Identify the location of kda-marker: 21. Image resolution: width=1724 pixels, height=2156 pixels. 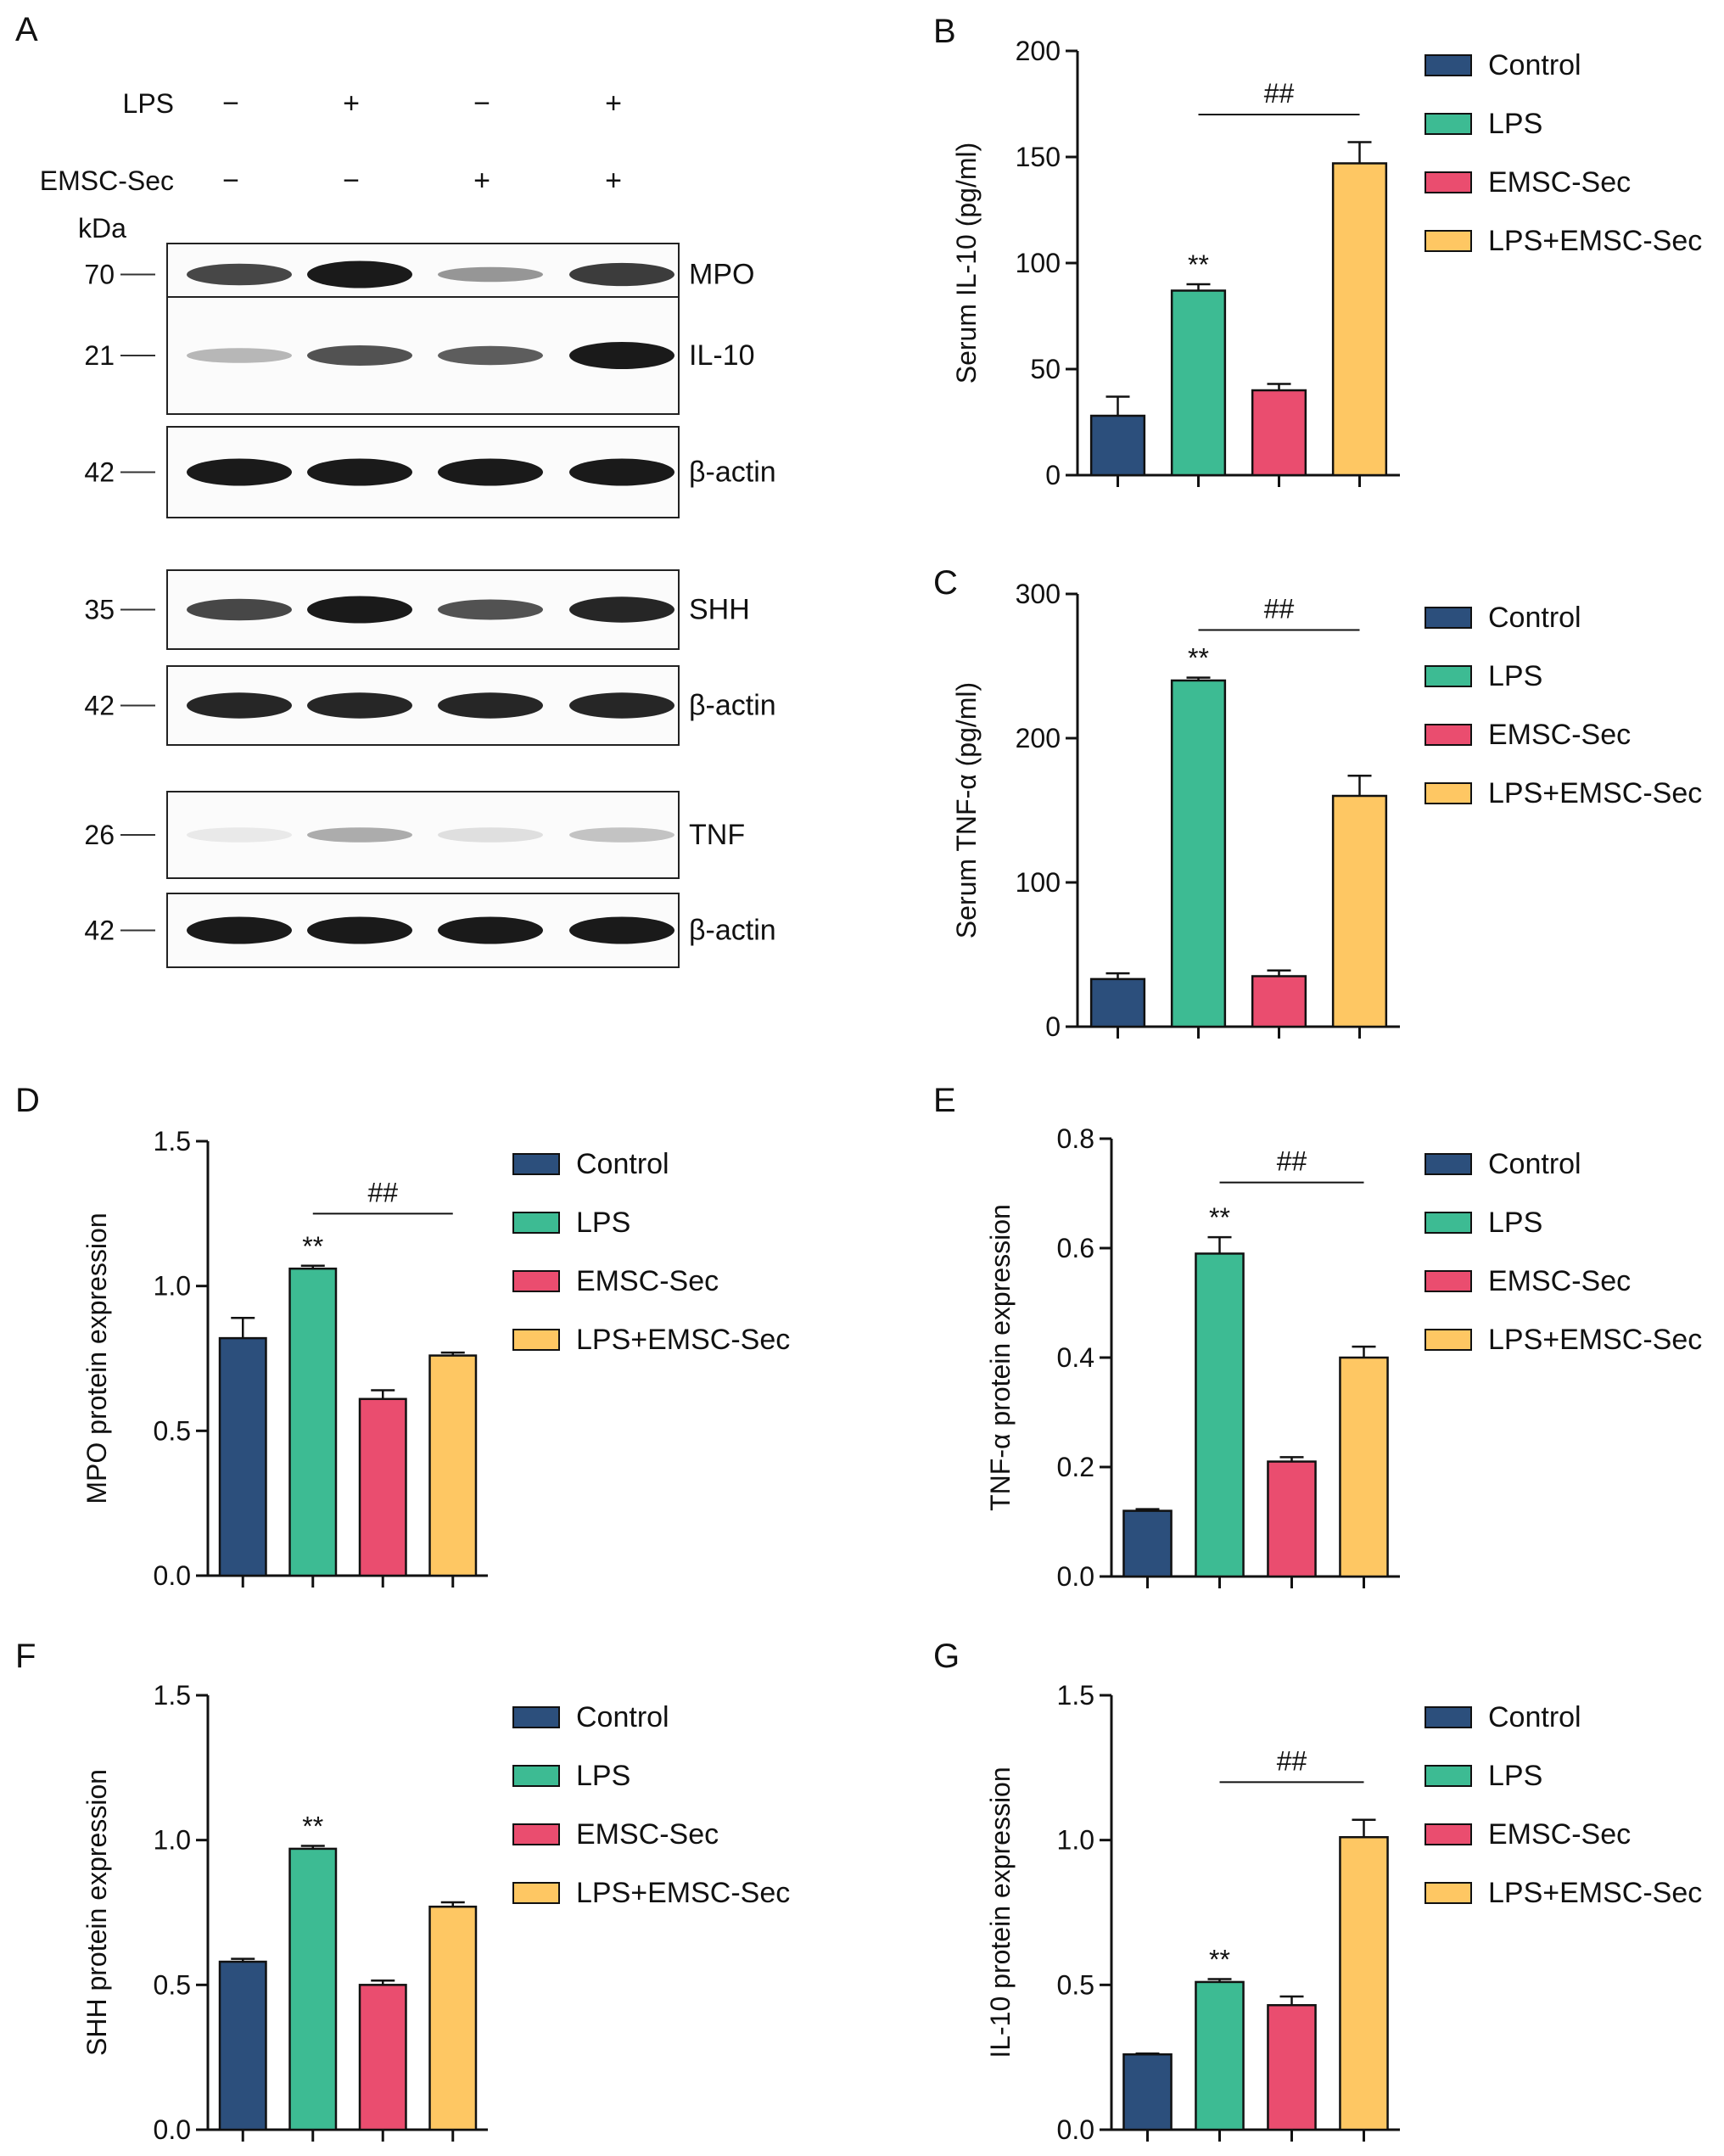
(99, 356).